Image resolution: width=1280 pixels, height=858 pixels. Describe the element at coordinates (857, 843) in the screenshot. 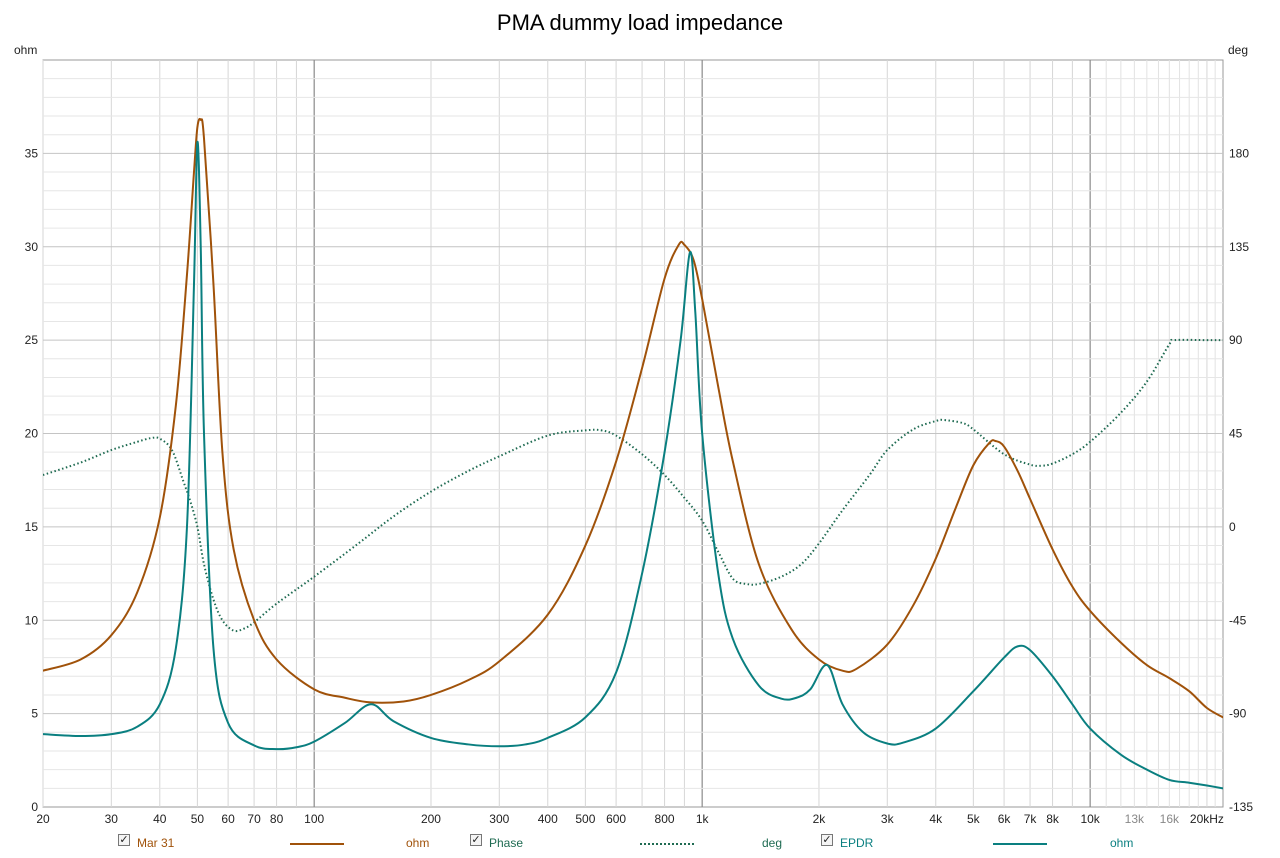

I see `legend-label-epdr: EPDR` at that location.